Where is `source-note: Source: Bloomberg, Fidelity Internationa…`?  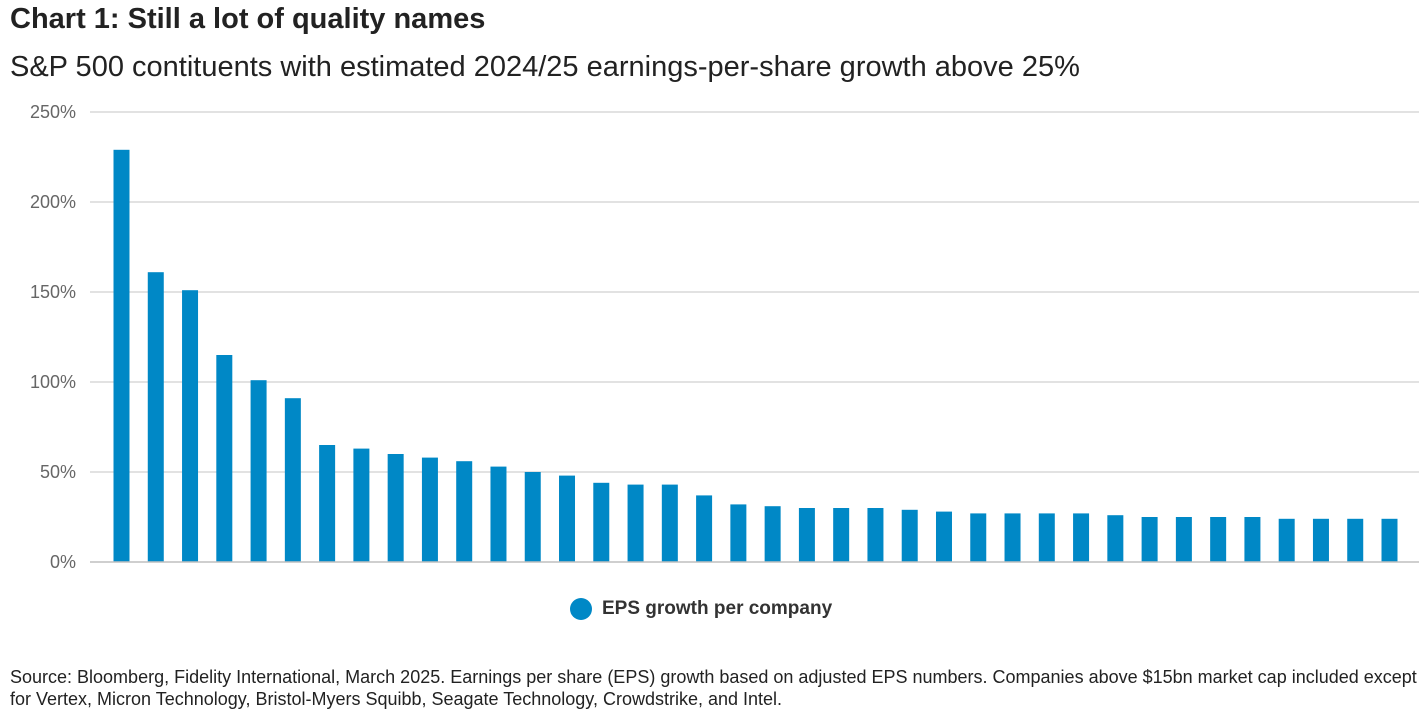 source-note: Source: Bloomberg, Fidelity Internationa… is located at coordinates (713, 688).